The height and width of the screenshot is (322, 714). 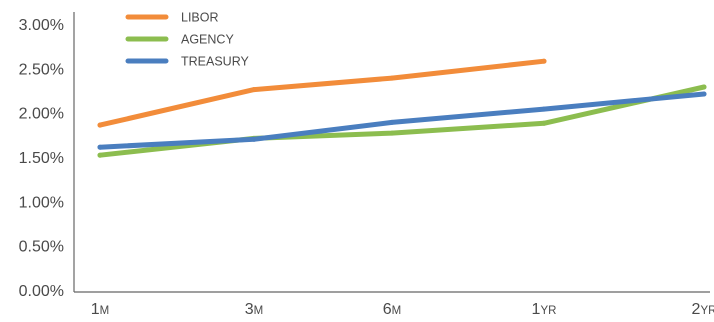 What do you see at coordinates (249, 309) in the screenshot?
I see `x-tick-number: 3` at bounding box center [249, 309].